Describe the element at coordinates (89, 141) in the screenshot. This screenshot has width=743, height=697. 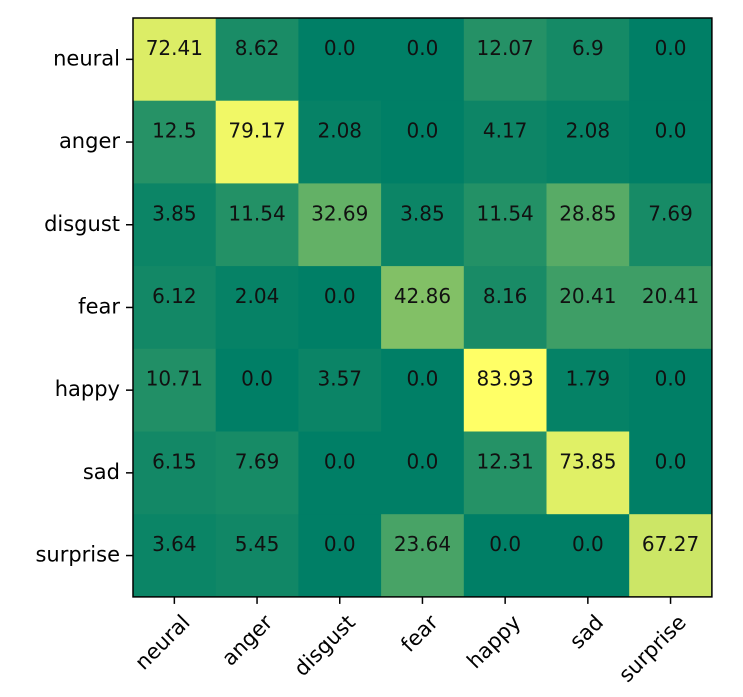
I see `y-tick-label: anger` at that location.